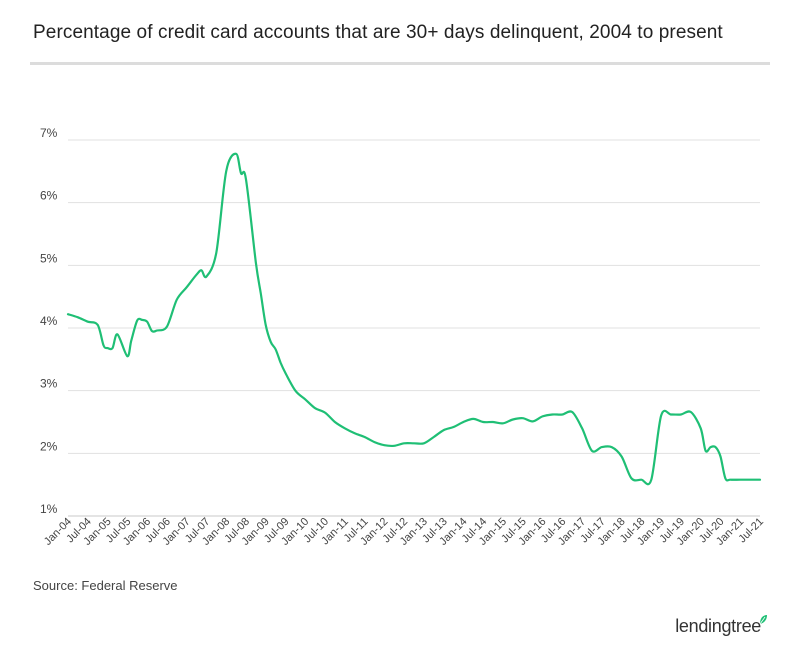 The width and height of the screenshot is (800, 657). What do you see at coordinates (763, 620) in the screenshot?
I see `leaf-icon` at bounding box center [763, 620].